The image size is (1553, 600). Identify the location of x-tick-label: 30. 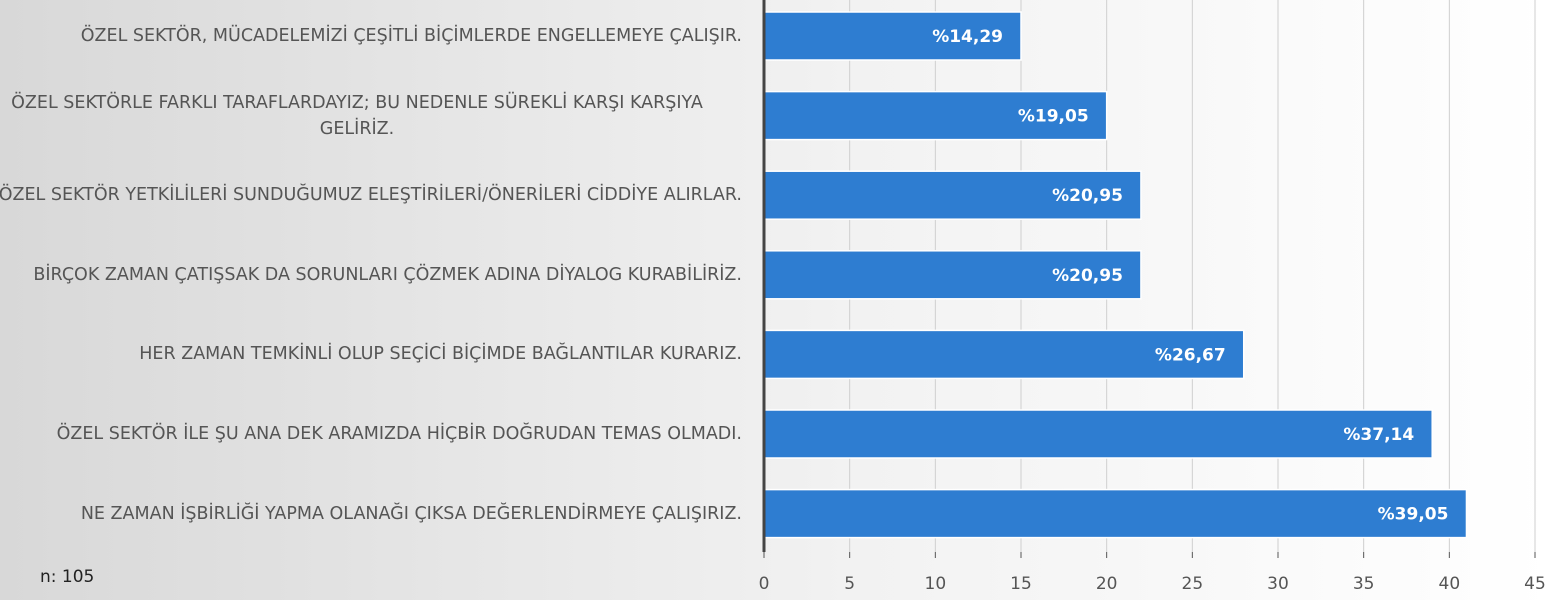
(1278, 584).